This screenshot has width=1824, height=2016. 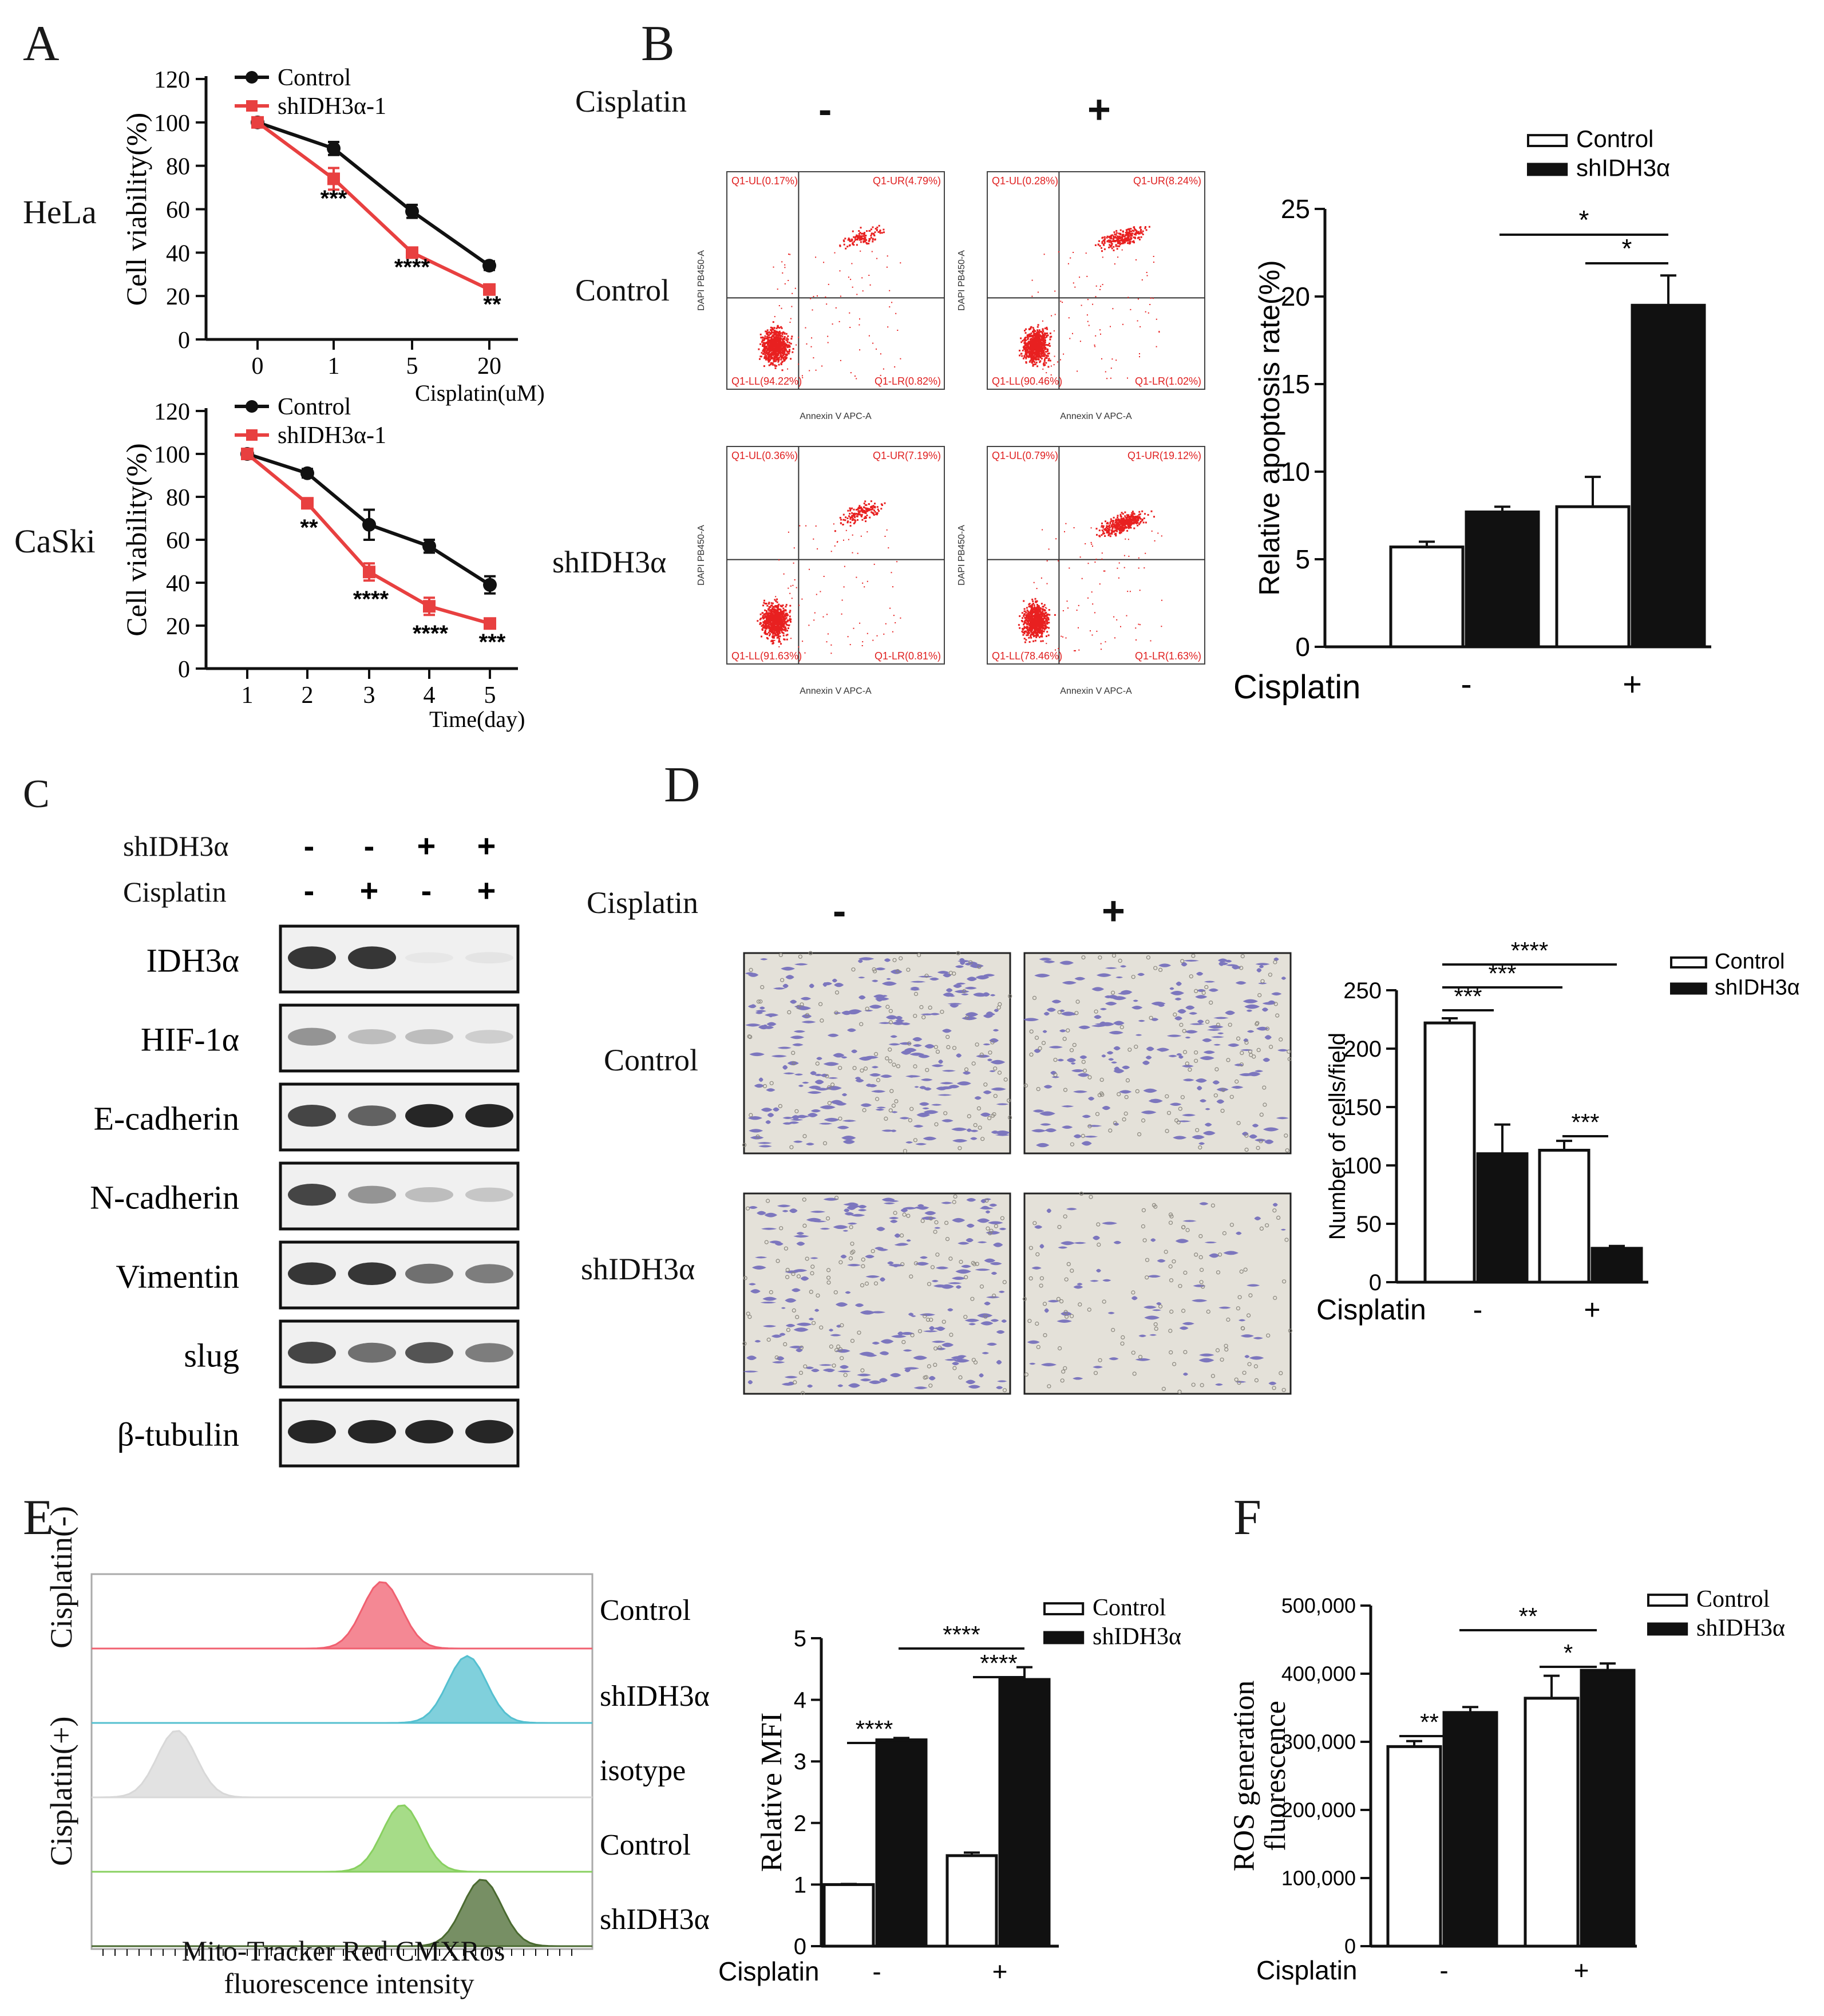 I want to click on y-tick-label: 250, so click(x=1362, y=990).